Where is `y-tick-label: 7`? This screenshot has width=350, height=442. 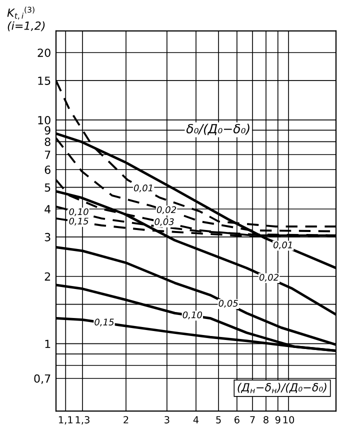 y-tick-label: 7 is located at coordinates (47, 154).